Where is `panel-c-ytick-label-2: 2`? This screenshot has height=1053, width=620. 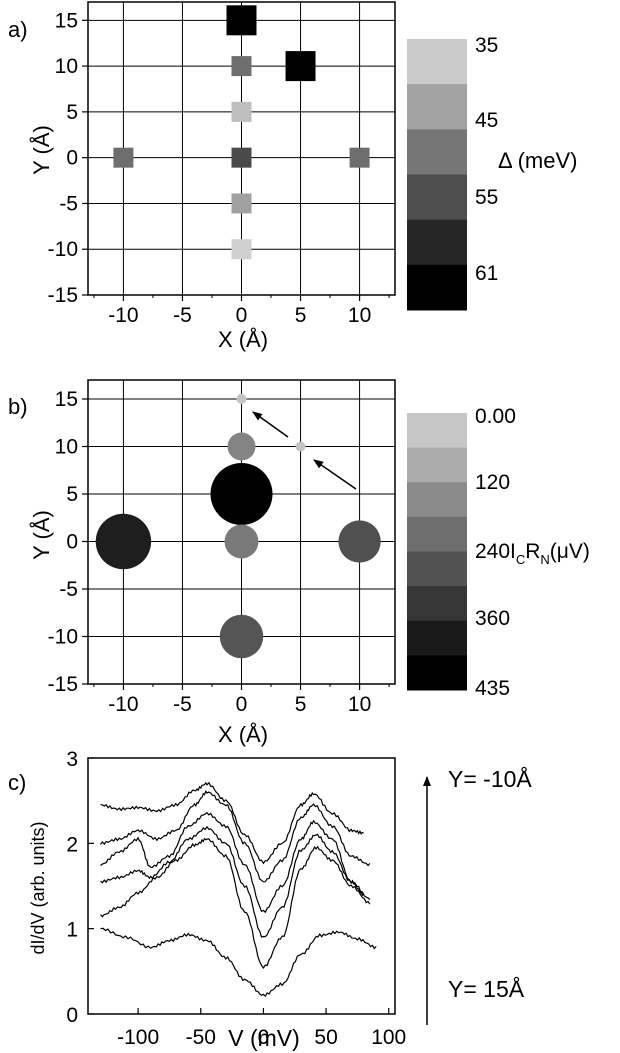
panel-c-ytick-label-2: 2 is located at coordinates (72, 844).